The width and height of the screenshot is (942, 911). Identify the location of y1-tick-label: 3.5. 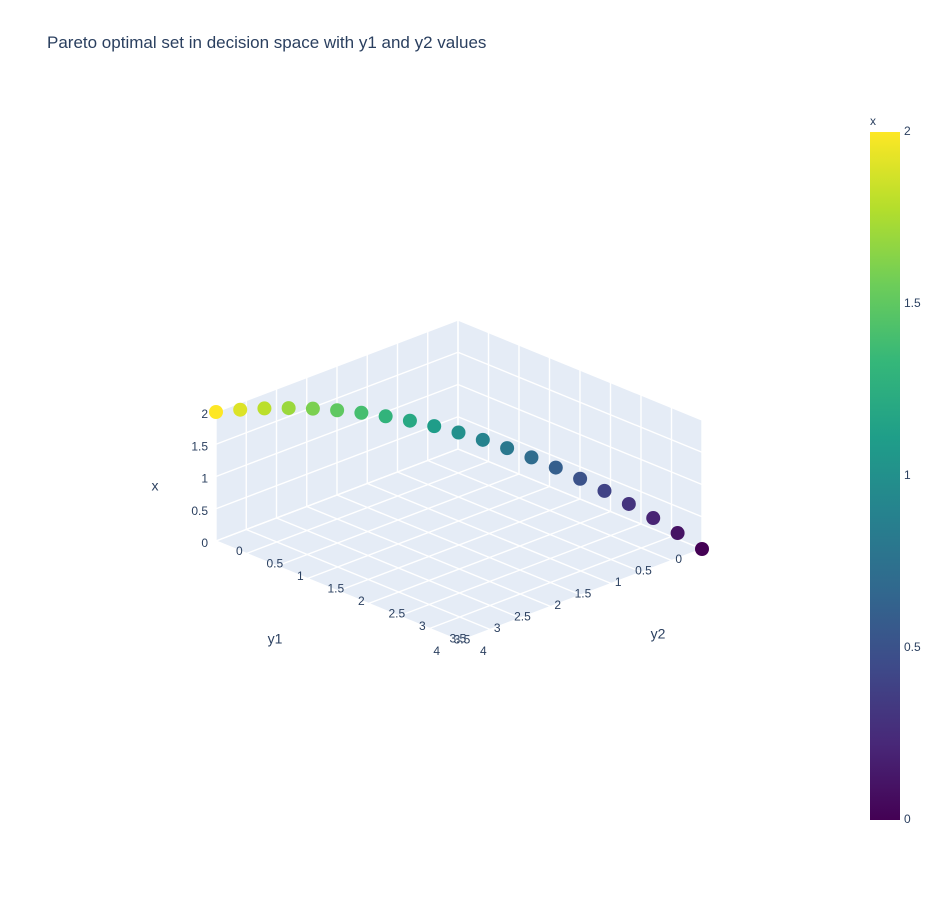
(462, 640).